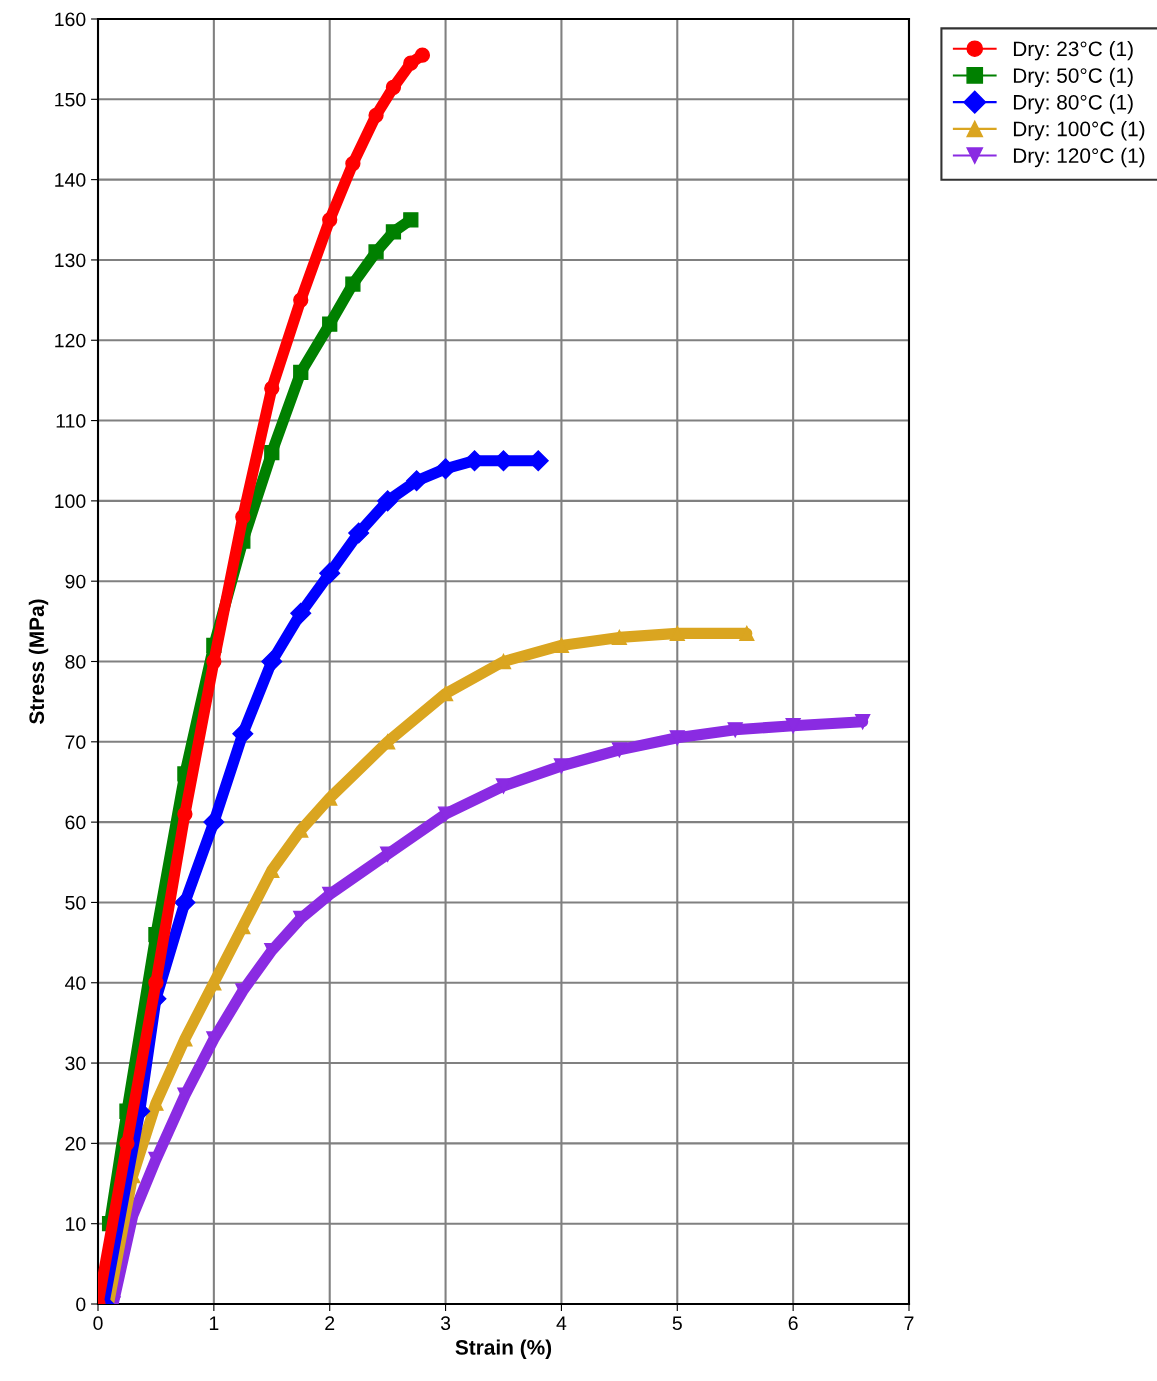 The height and width of the screenshot is (1381, 1157). What do you see at coordinates (503, 1349) in the screenshot?
I see `x-axis-title: Strain (%)` at bounding box center [503, 1349].